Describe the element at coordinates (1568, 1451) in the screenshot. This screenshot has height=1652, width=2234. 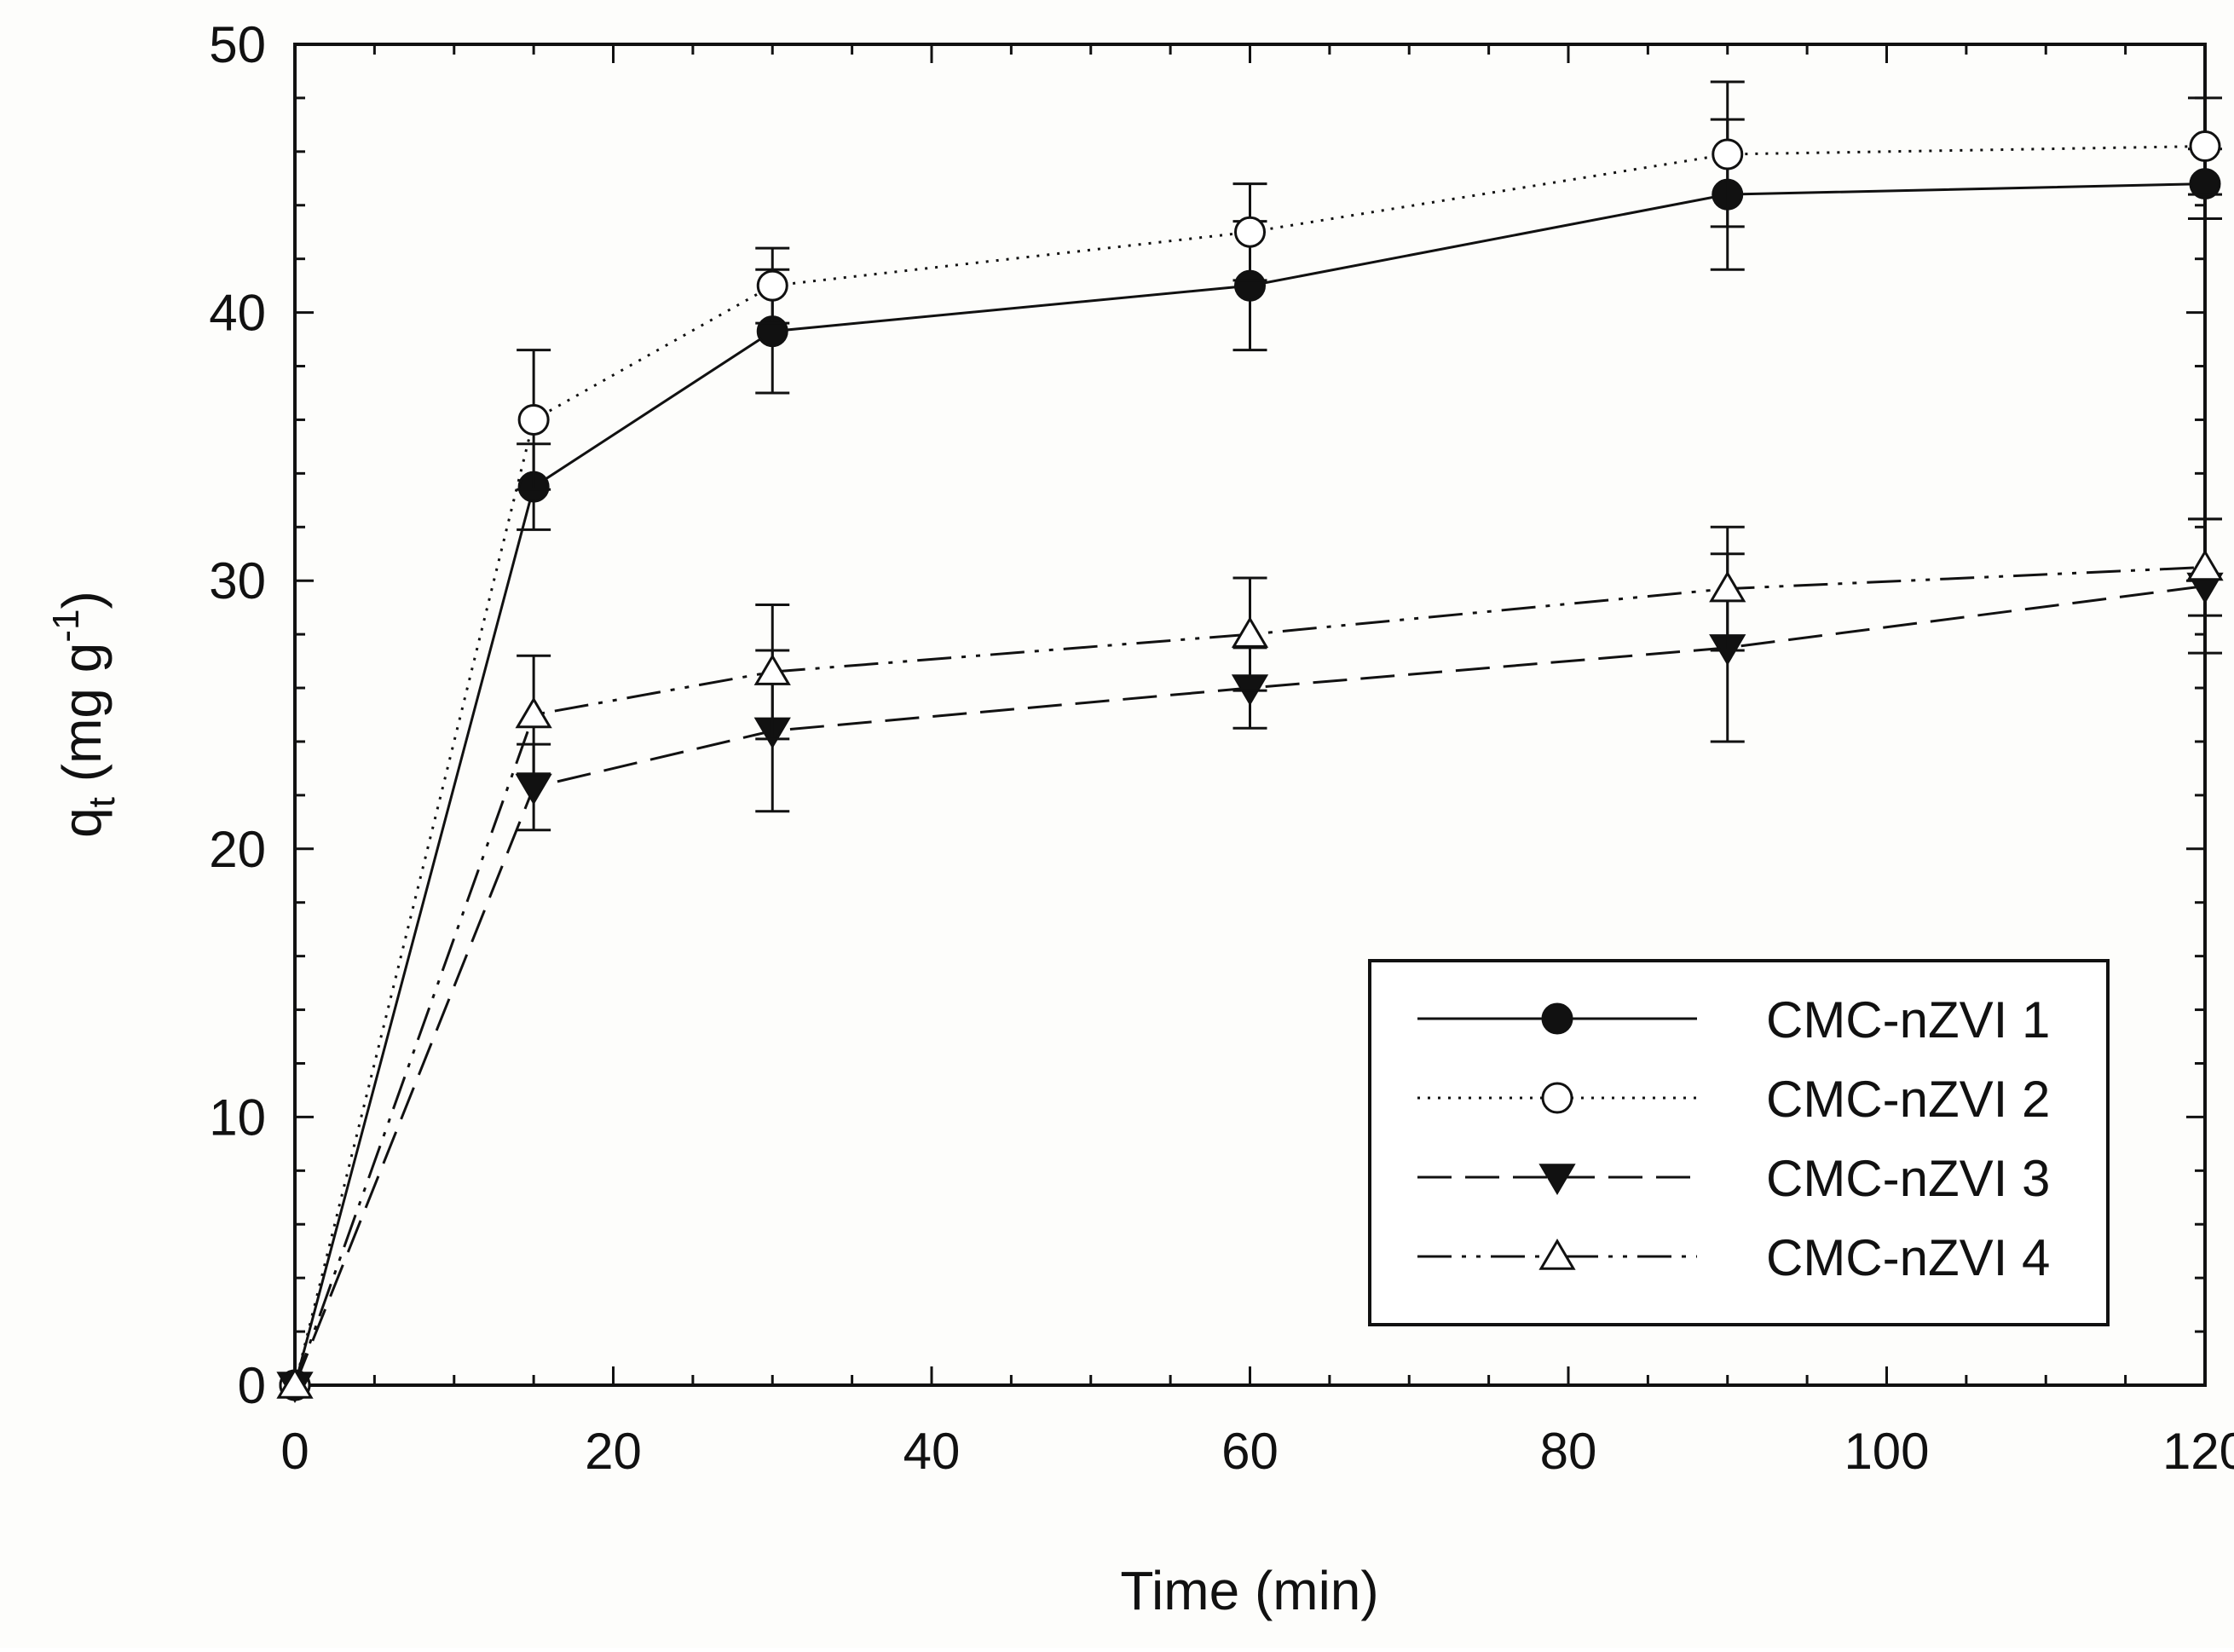
I see `x-tick-label: 80` at that location.